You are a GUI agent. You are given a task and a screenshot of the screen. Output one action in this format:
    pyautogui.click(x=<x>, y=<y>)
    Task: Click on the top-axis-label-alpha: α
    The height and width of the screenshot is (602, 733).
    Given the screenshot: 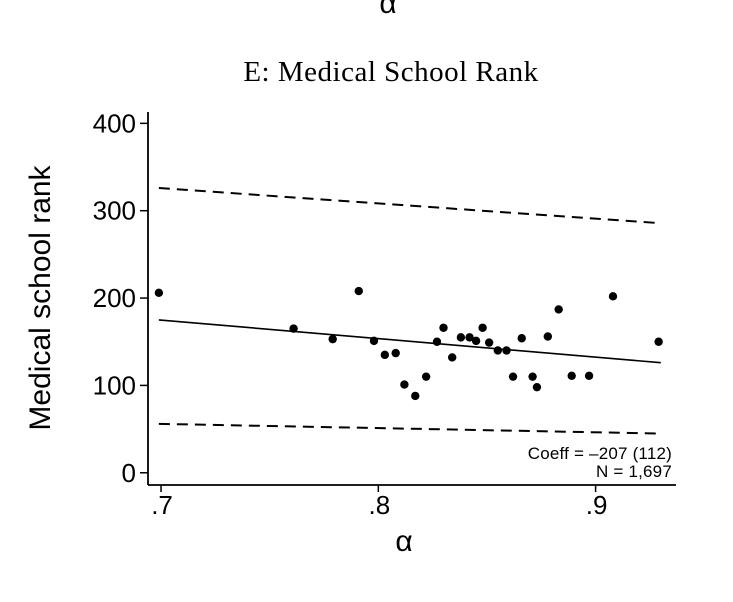 What is the action you would take?
    pyautogui.click(x=387, y=10)
    